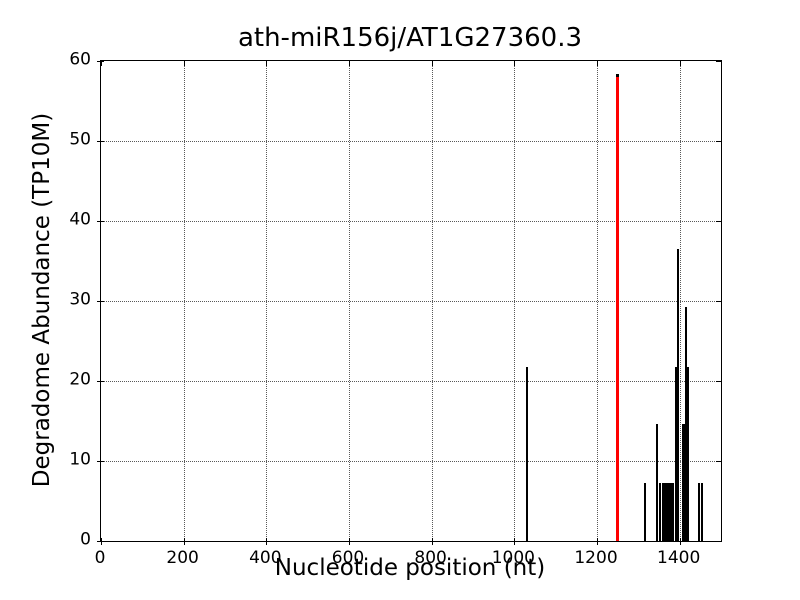 This screenshot has width=800, height=600. I want to click on y-tick-label: 50, so click(80, 139).